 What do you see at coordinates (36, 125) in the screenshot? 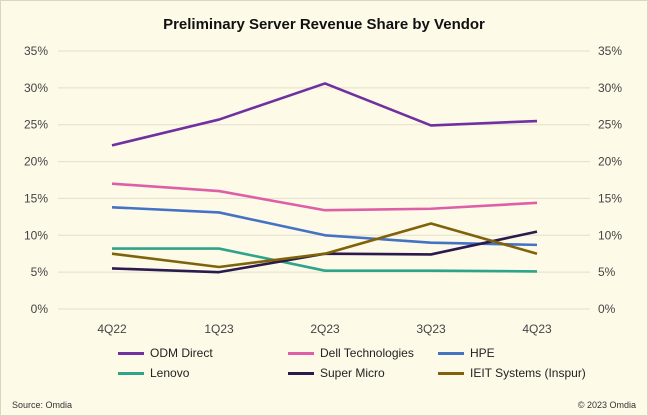
I see `y-tick-label-left: 25%` at bounding box center [36, 125].